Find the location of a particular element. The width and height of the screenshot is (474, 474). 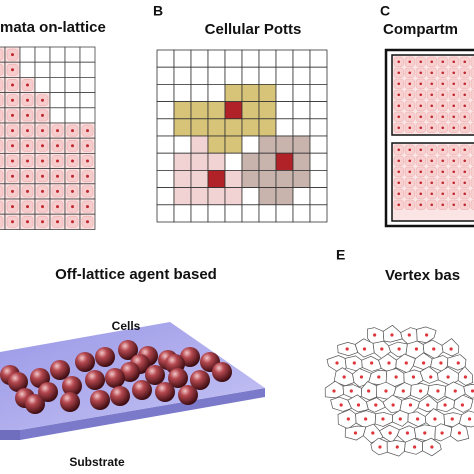

panel-title: Vertex bas is located at coordinates (422, 275).